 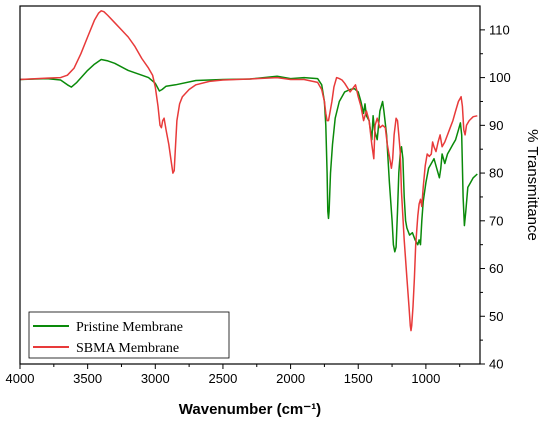 What do you see at coordinates (496, 173) in the screenshot?
I see `y-tick-label: 80` at bounding box center [496, 173].